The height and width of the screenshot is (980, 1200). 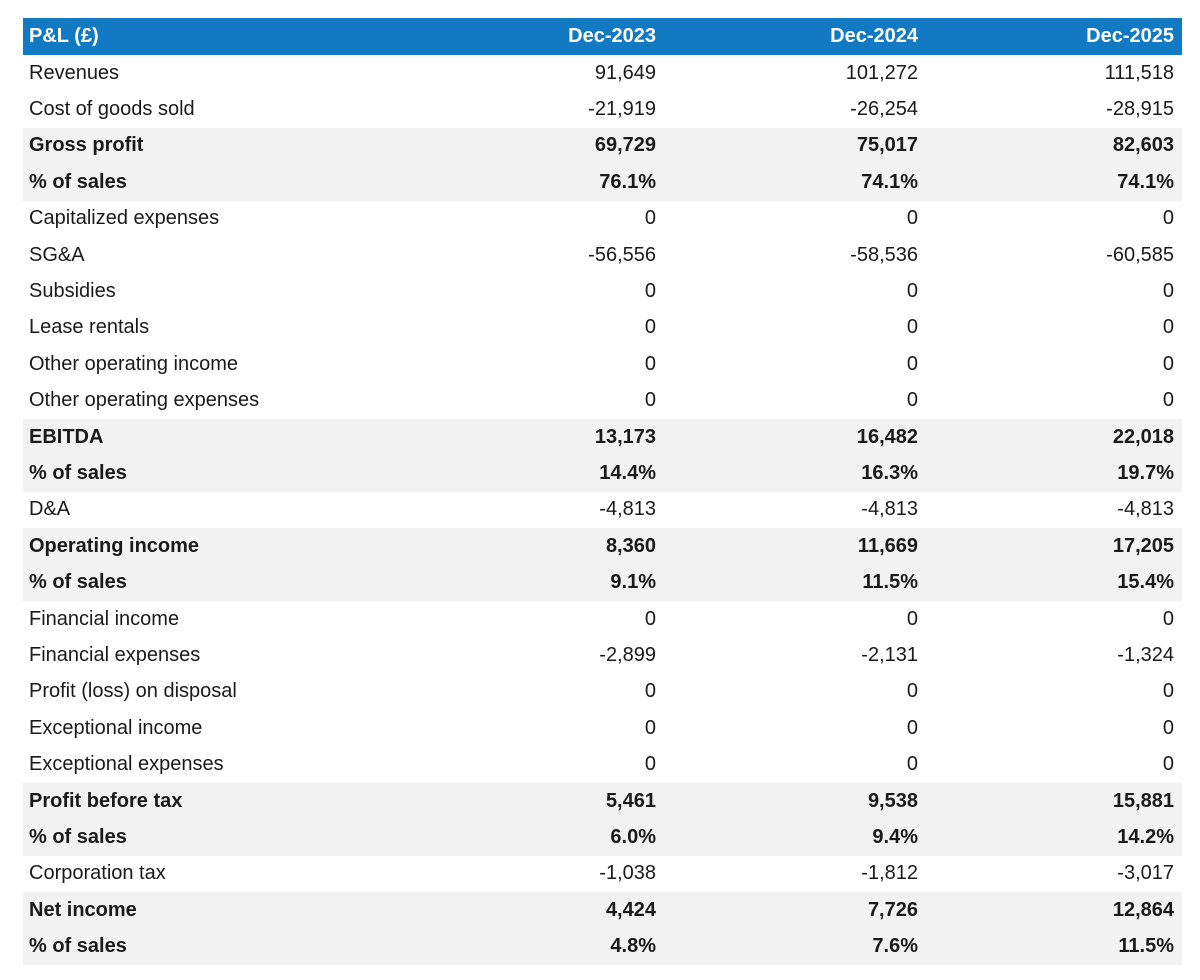 I want to click on row-value: -1,812, so click(x=889, y=873).